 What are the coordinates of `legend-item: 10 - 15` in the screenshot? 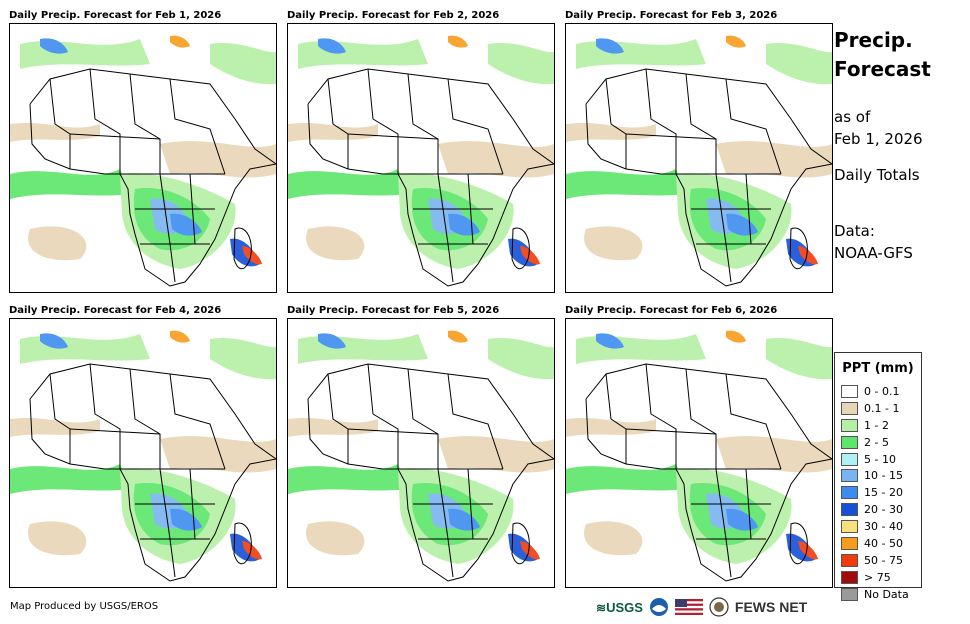 It's located at (878, 475).